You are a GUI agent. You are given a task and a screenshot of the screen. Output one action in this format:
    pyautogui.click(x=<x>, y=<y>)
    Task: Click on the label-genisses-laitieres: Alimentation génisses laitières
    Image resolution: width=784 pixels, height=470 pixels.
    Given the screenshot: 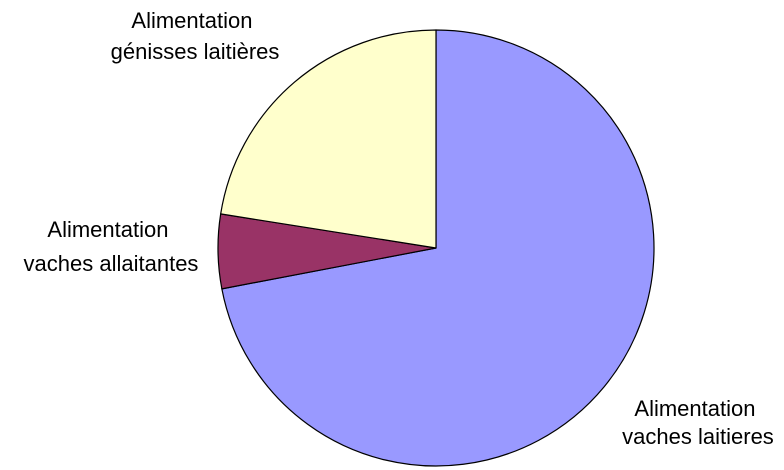 What is the action you would take?
    pyautogui.click(x=195, y=36)
    